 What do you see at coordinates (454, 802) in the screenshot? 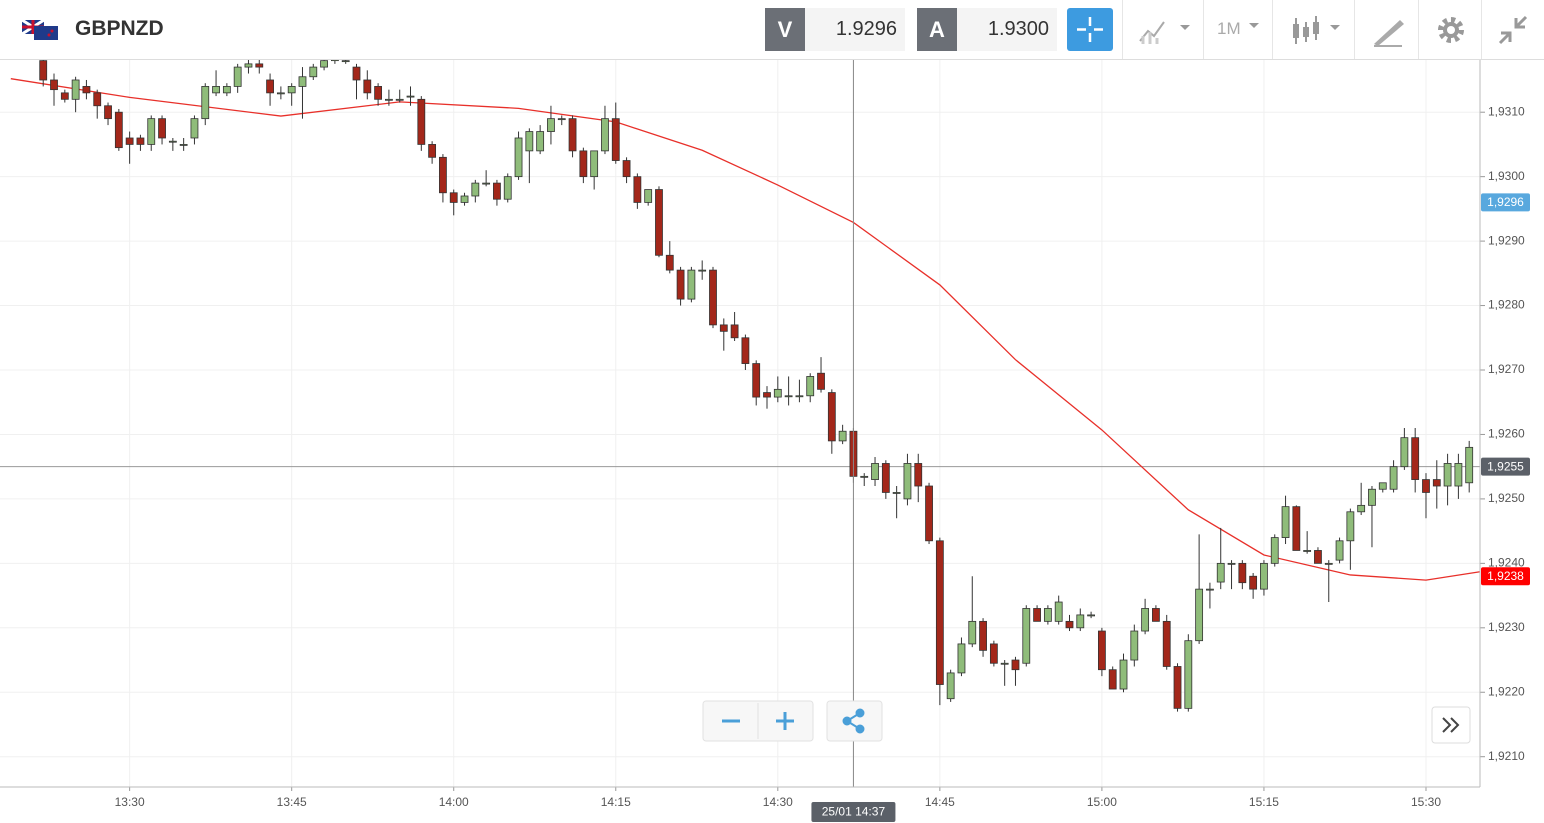
I see `x-tick-label: 14:00` at bounding box center [454, 802].